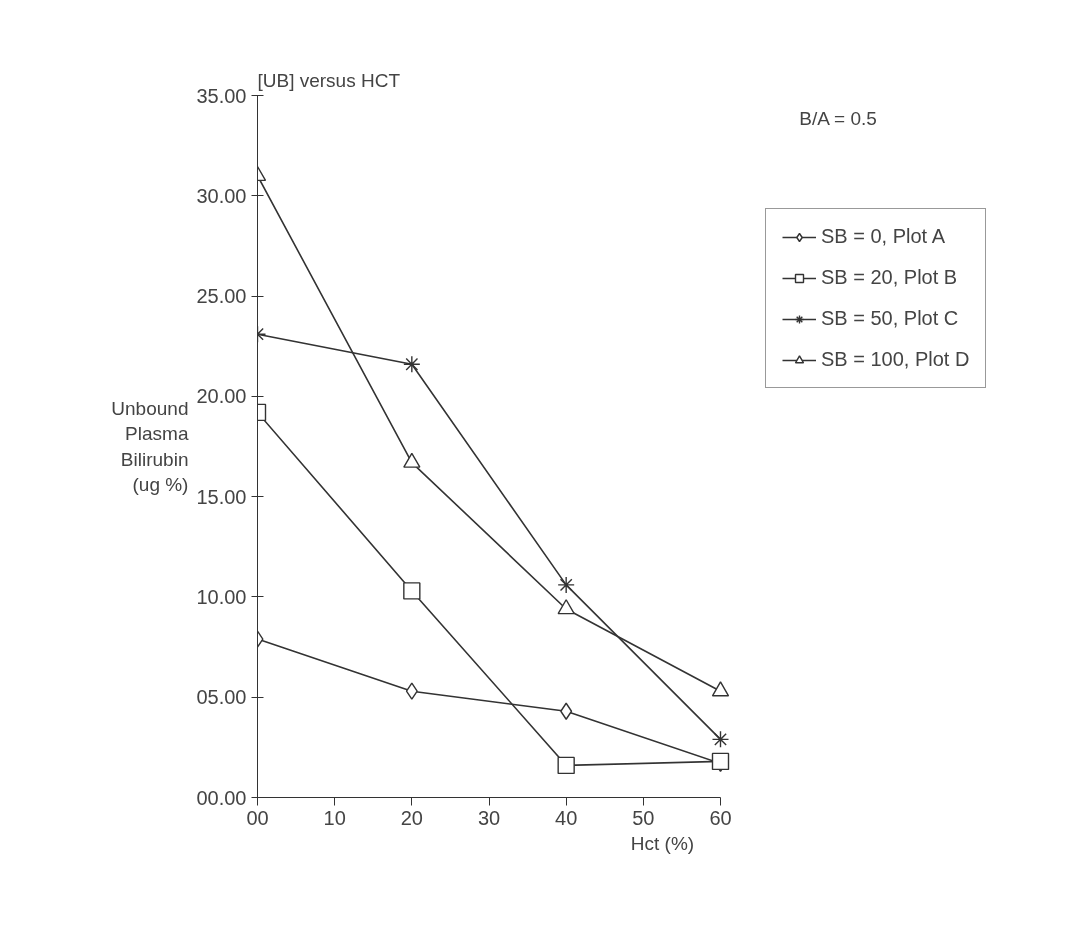 Image resolution: width=1070 pixels, height=925 pixels. Describe the element at coordinates (411, 817) in the screenshot. I see `x-tick-label: 20` at that location.